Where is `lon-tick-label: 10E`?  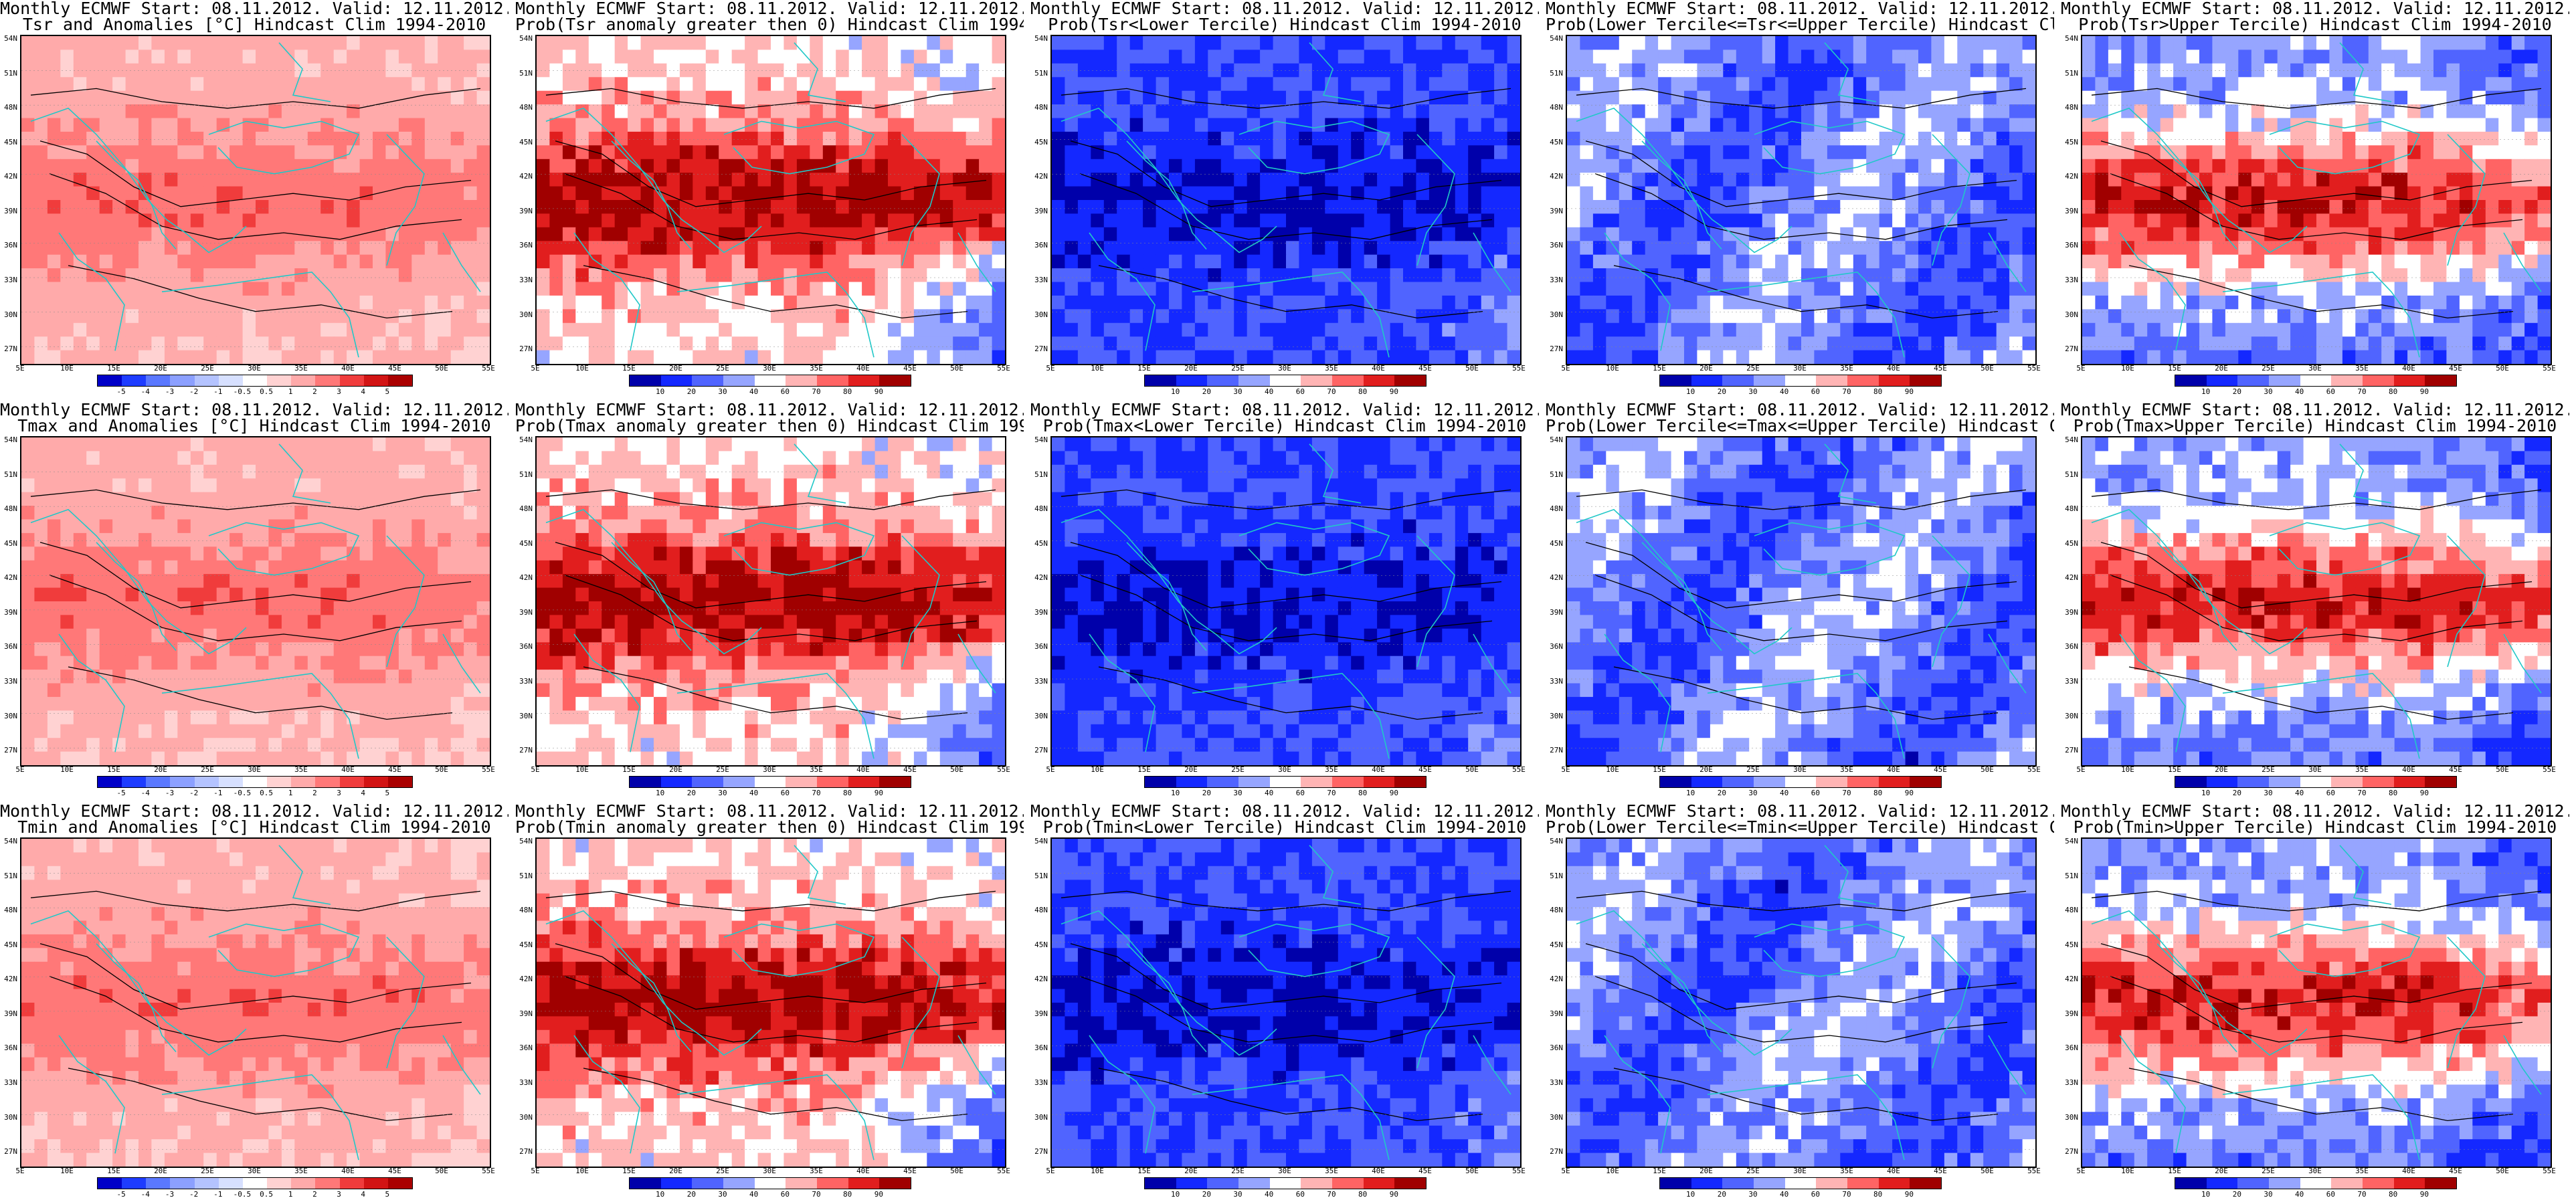
lon-tick-label: 10E is located at coordinates (67, 368).